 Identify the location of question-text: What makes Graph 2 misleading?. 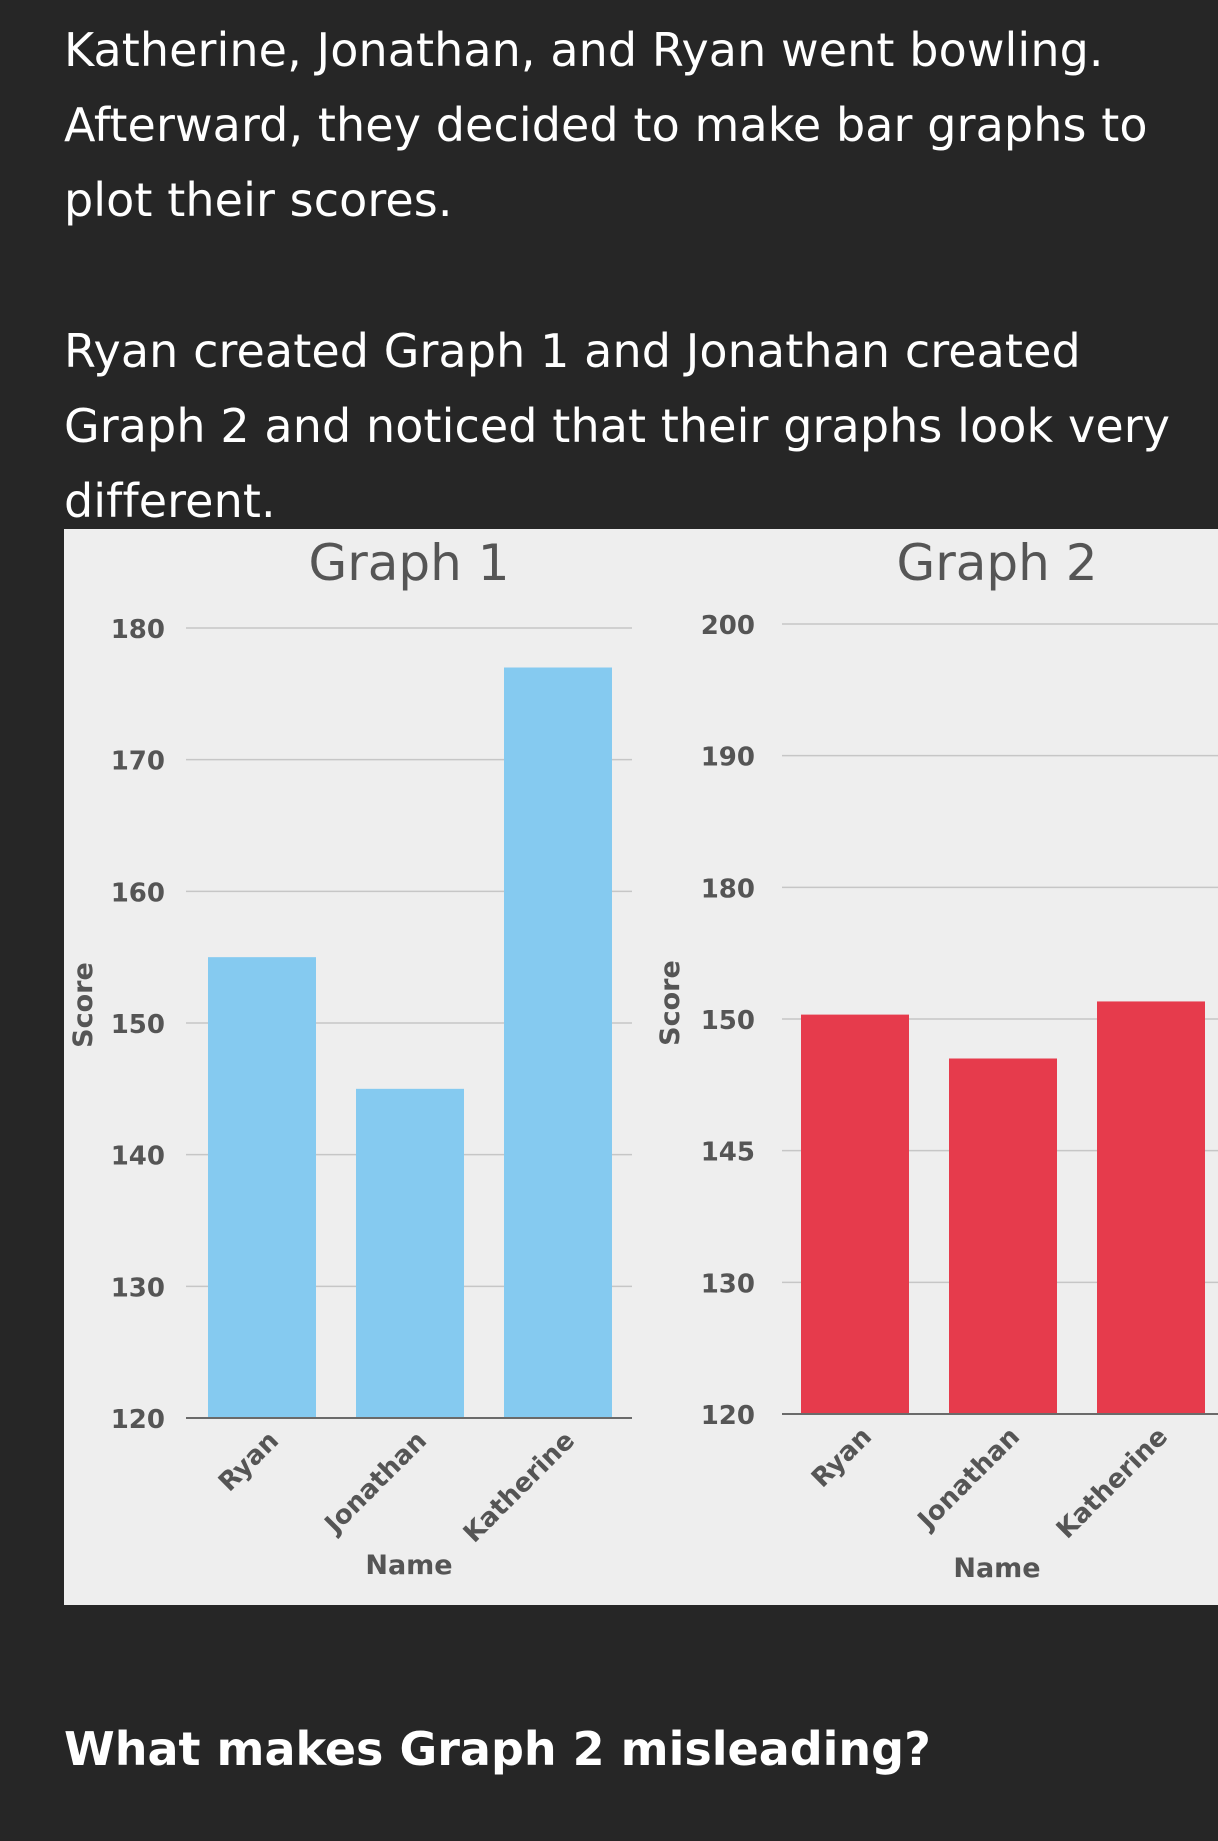
(497, 1749).